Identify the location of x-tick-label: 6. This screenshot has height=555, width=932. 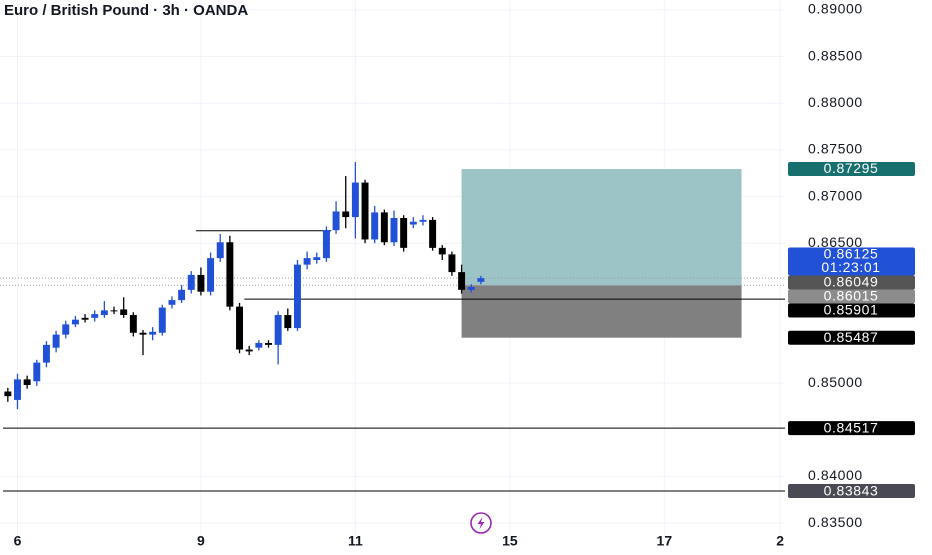
(18, 541).